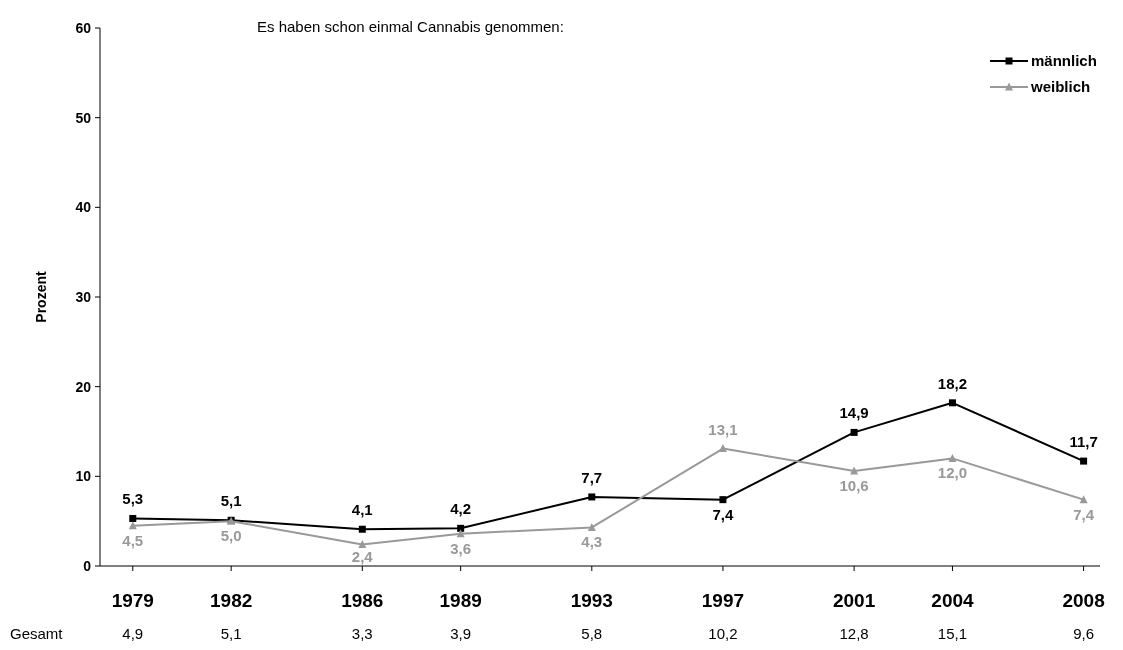  What do you see at coordinates (952, 473) in the screenshot?
I see `data-label: 12,0` at bounding box center [952, 473].